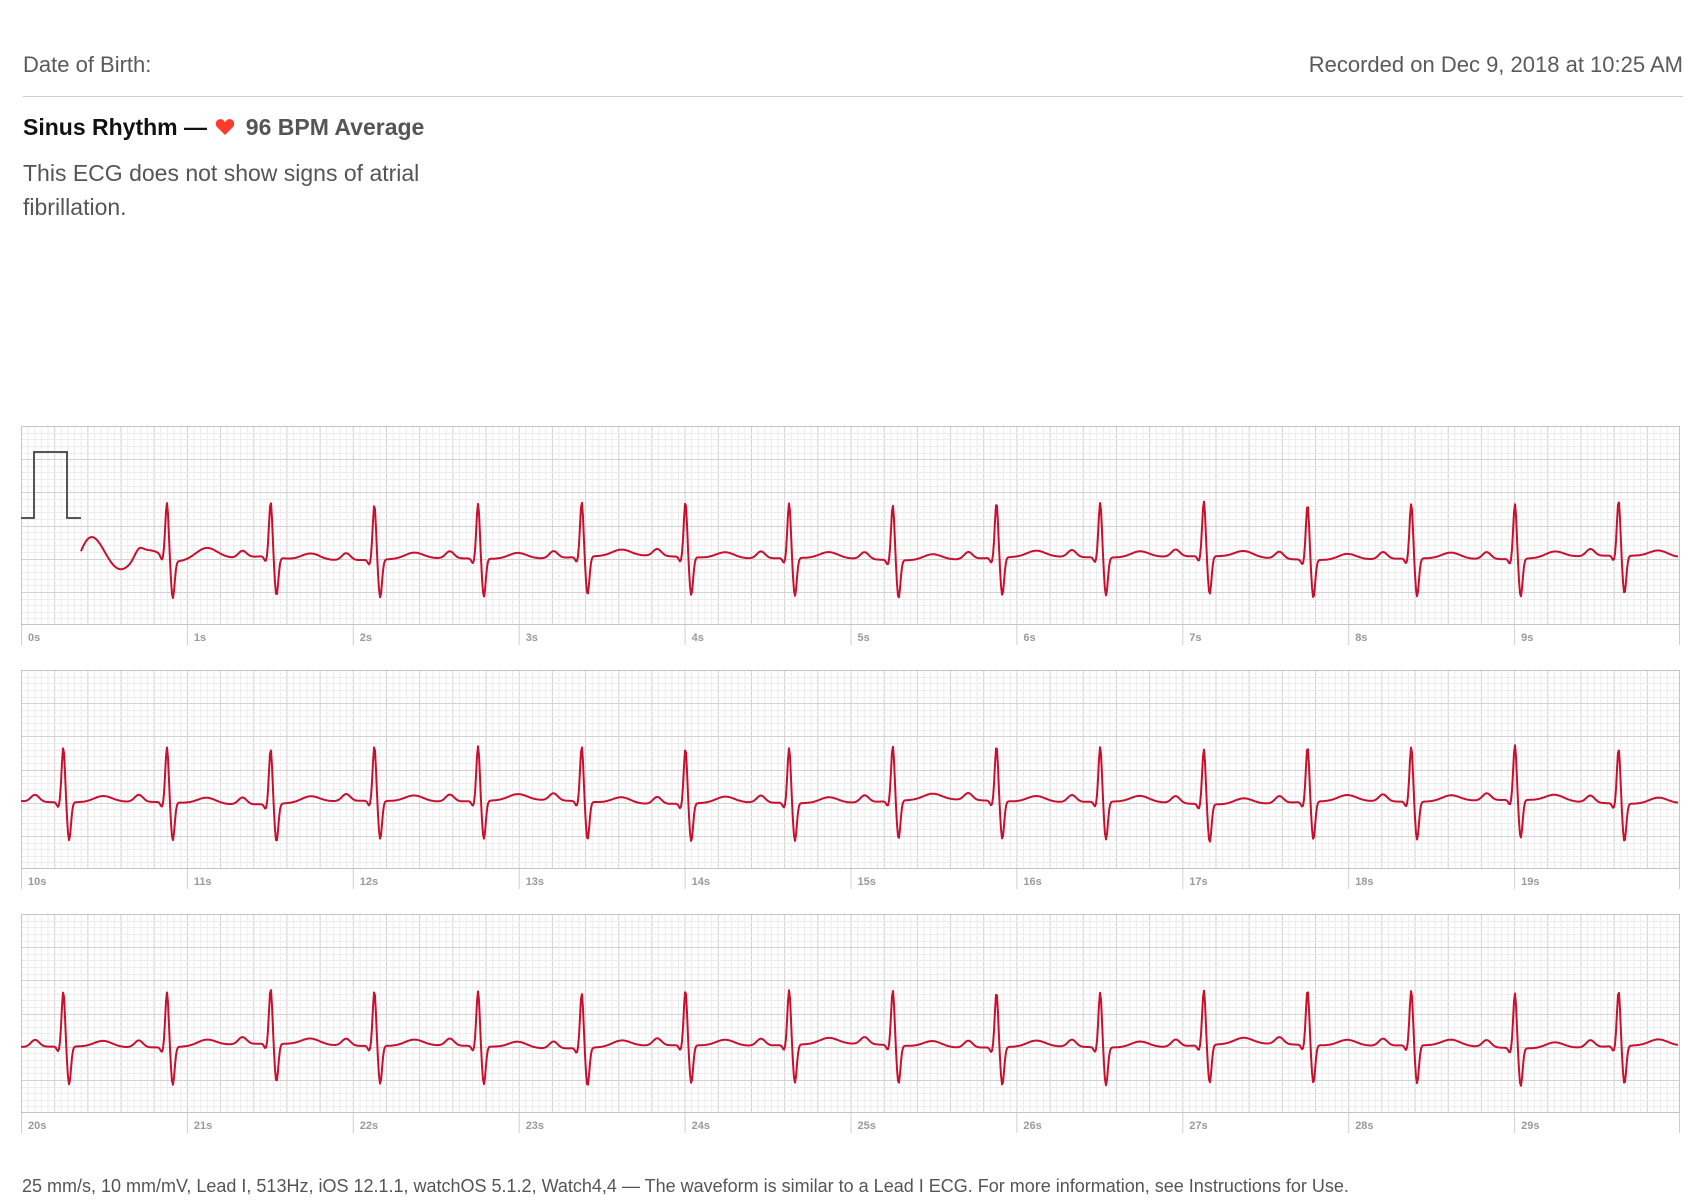  I want to click on time-label: 26s, so click(1032, 1126).